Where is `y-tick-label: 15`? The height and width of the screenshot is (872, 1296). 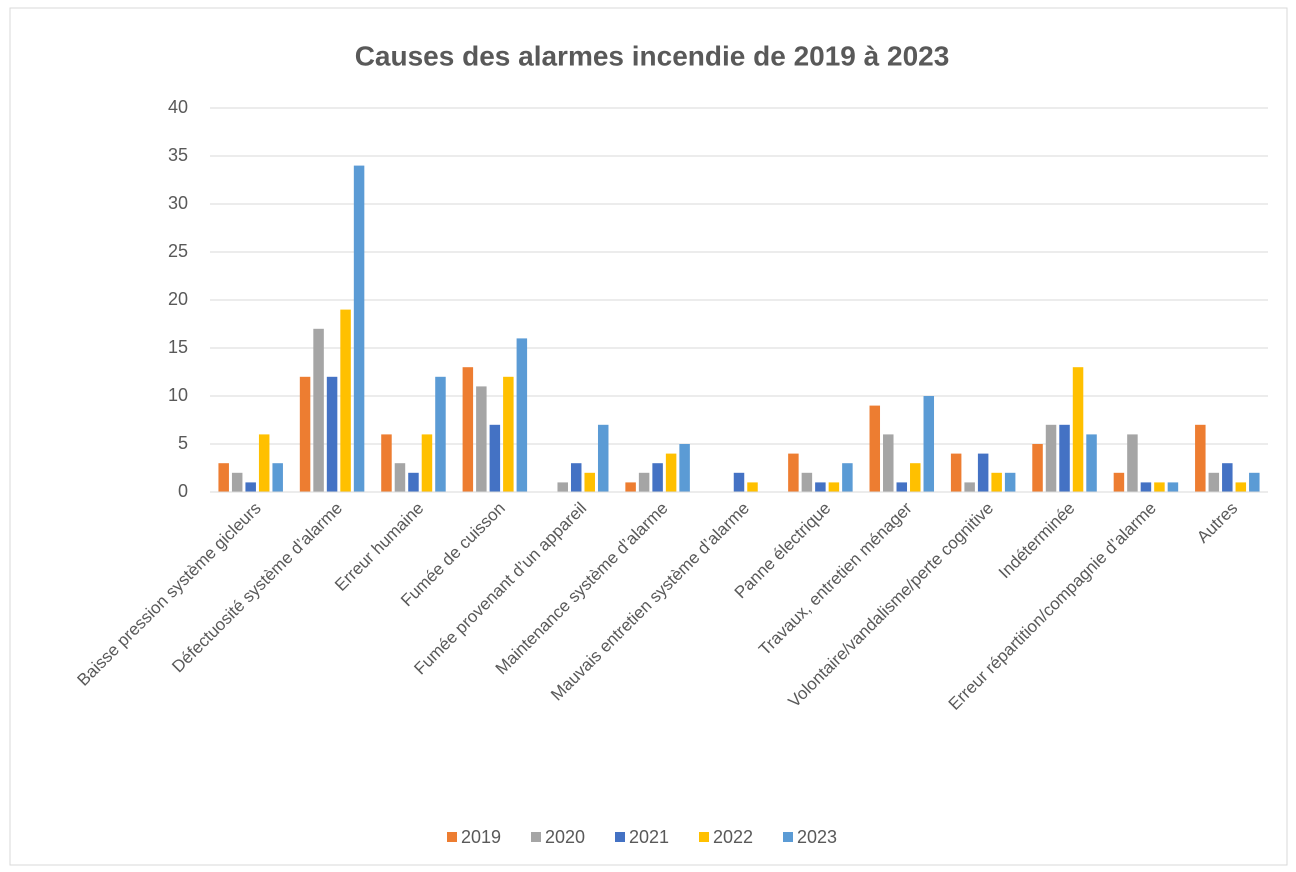 y-tick-label: 15 is located at coordinates (178, 347).